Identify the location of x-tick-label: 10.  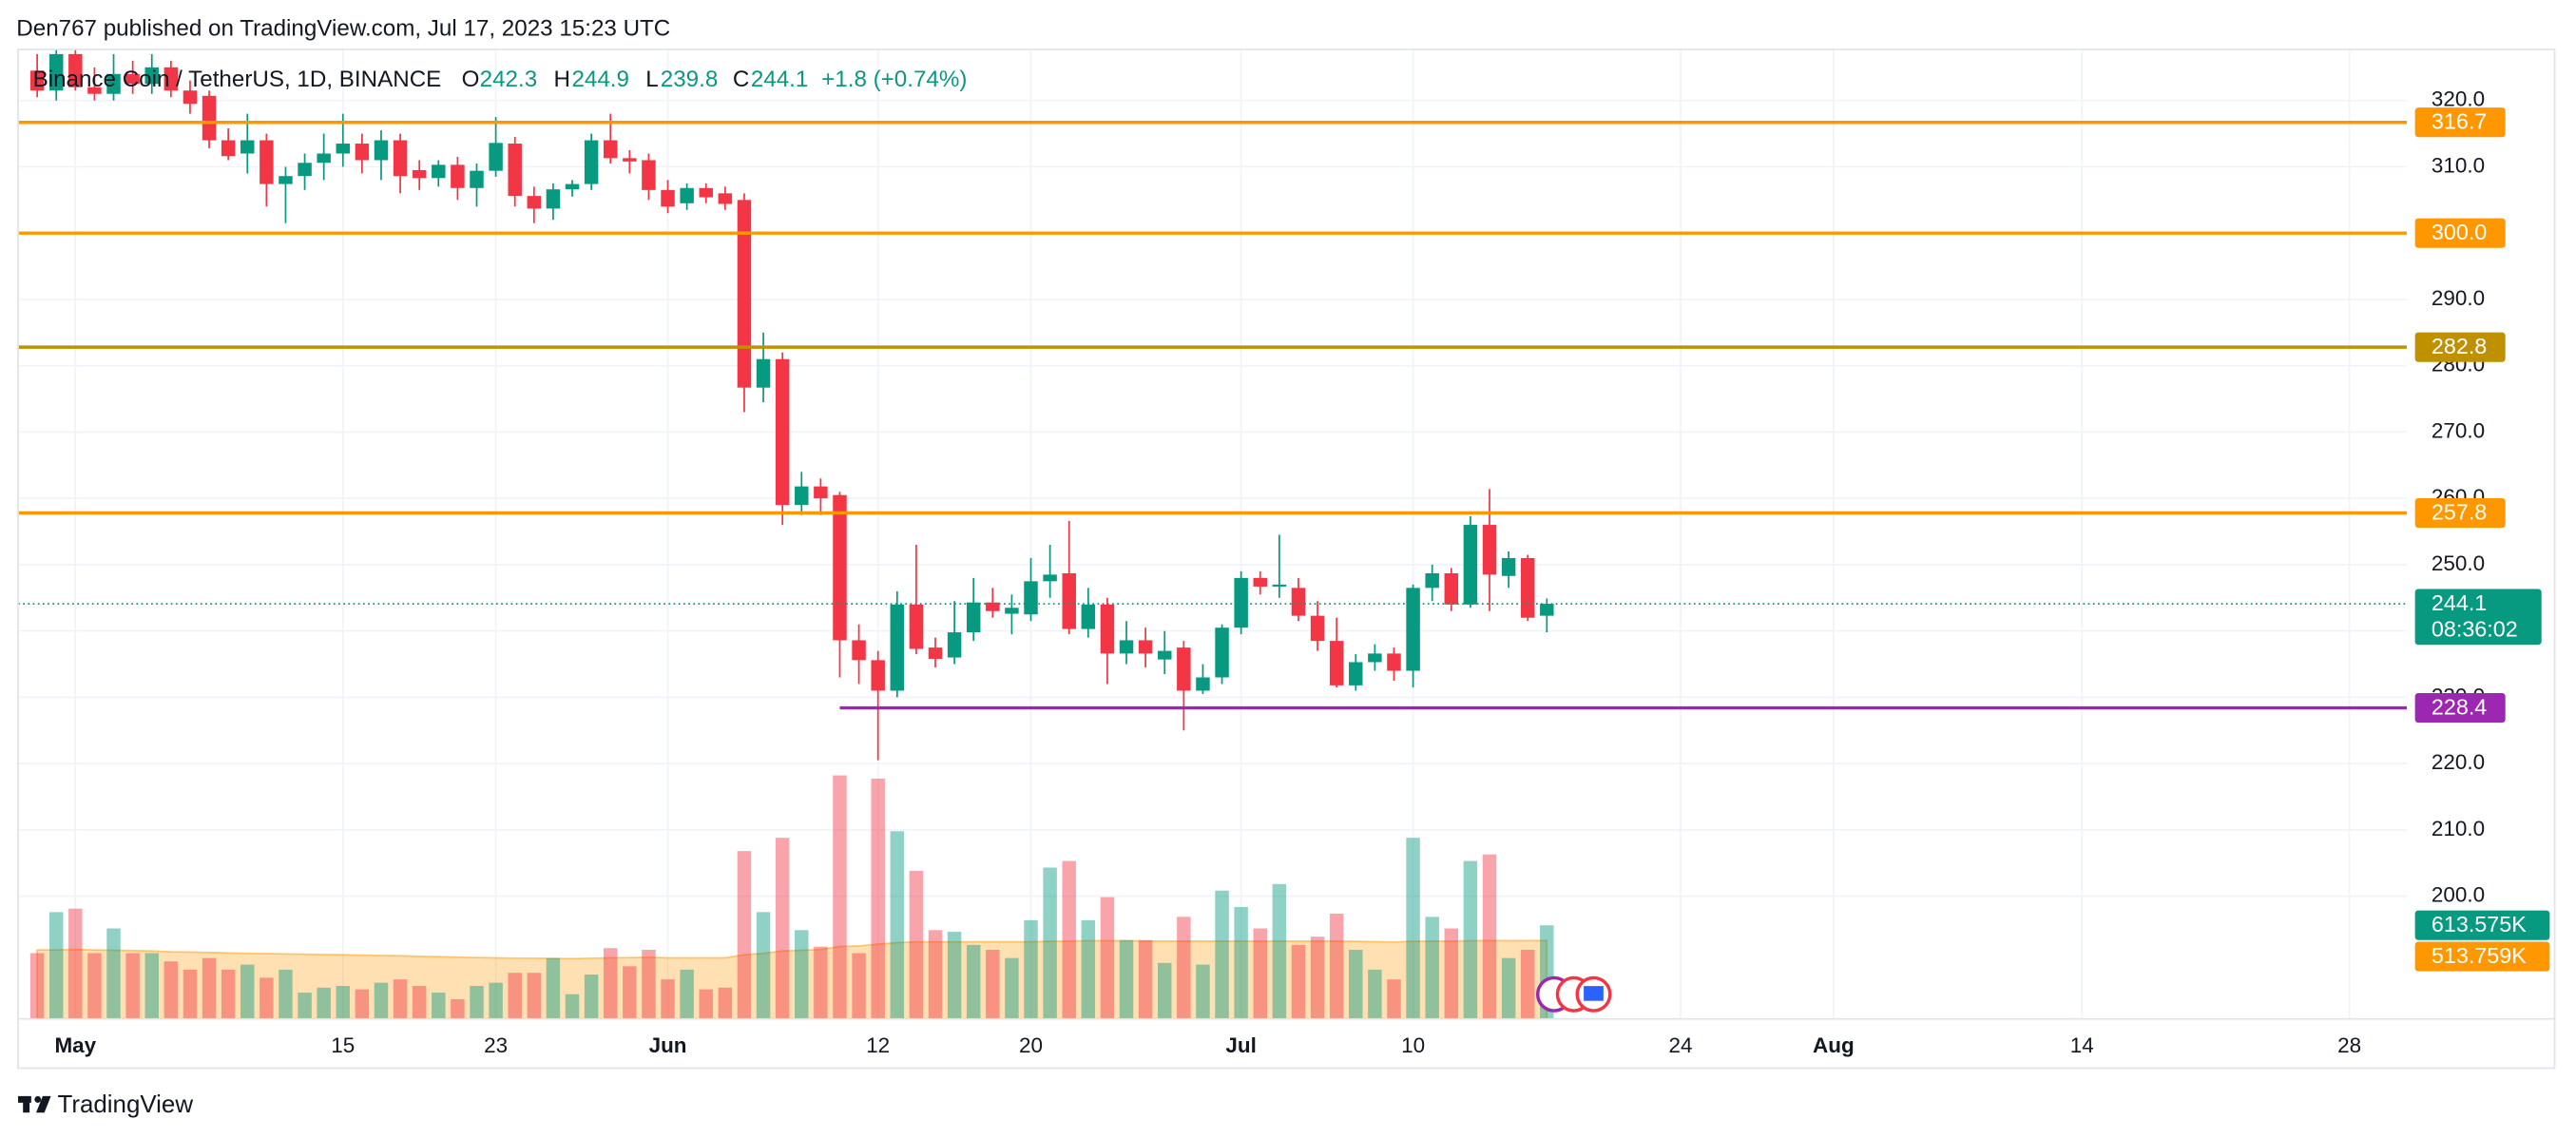
(1413, 1045).